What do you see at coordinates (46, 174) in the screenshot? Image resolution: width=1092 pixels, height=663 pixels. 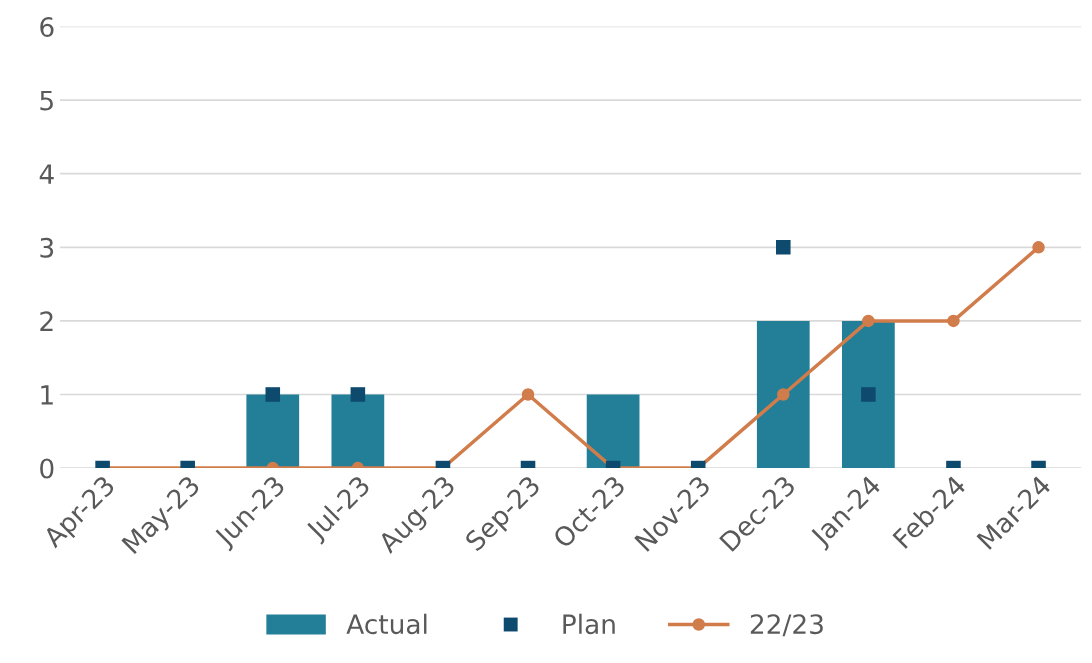 I see `y-tick-label: 4` at bounding box center [46, 174].